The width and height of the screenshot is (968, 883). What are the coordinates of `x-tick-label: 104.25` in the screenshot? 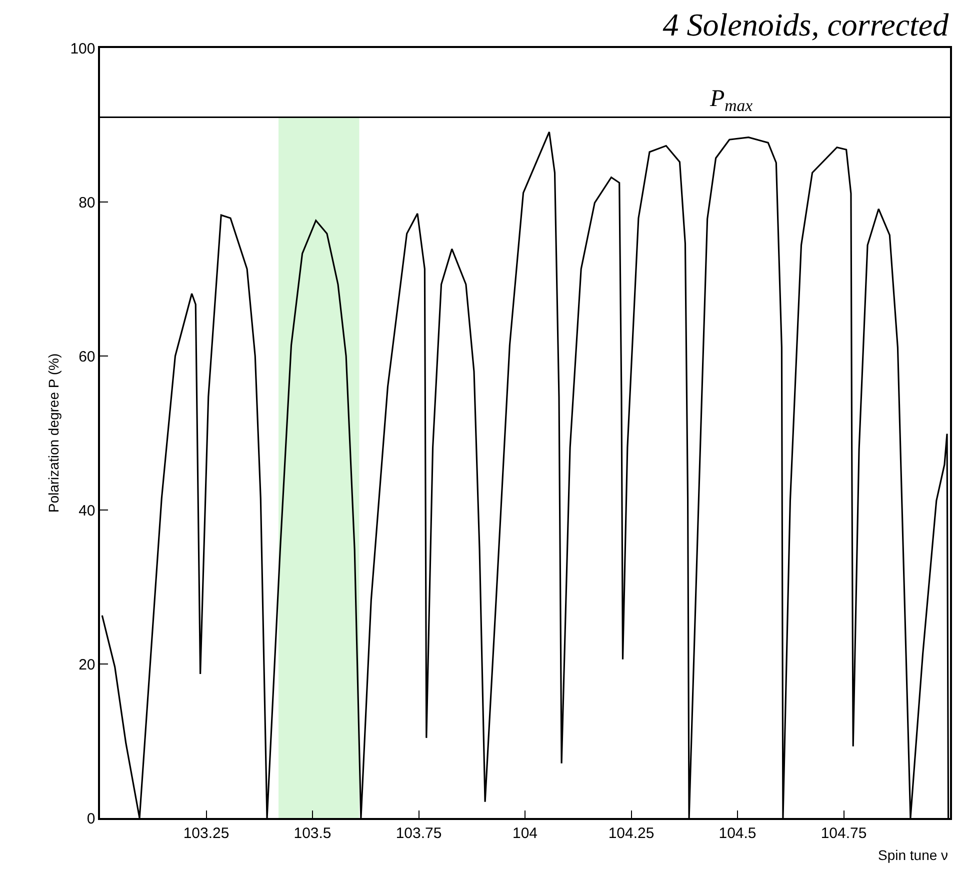 It's located at (631, 833).